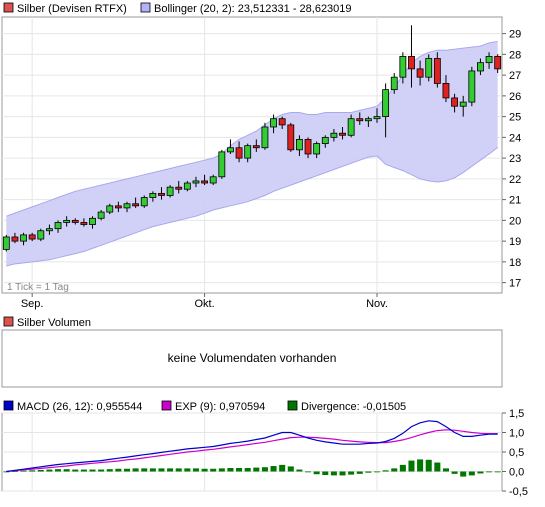 The image size is (545, 507). I want to click on price-y-tick-label: 21, so click(515, 201).